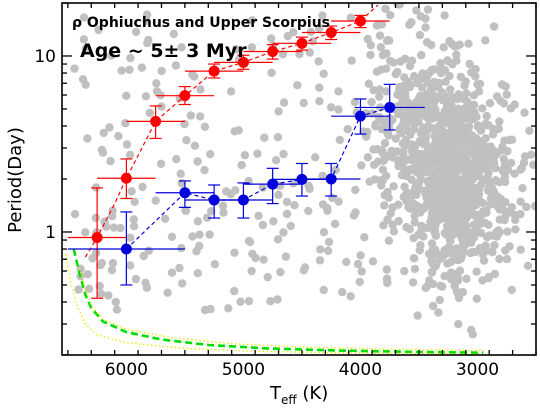 This screenshot has width=540, height=412. Describe the element at coordinates (275, 393) in the screenshot. I see `x-axis-title-main: T` at that location.